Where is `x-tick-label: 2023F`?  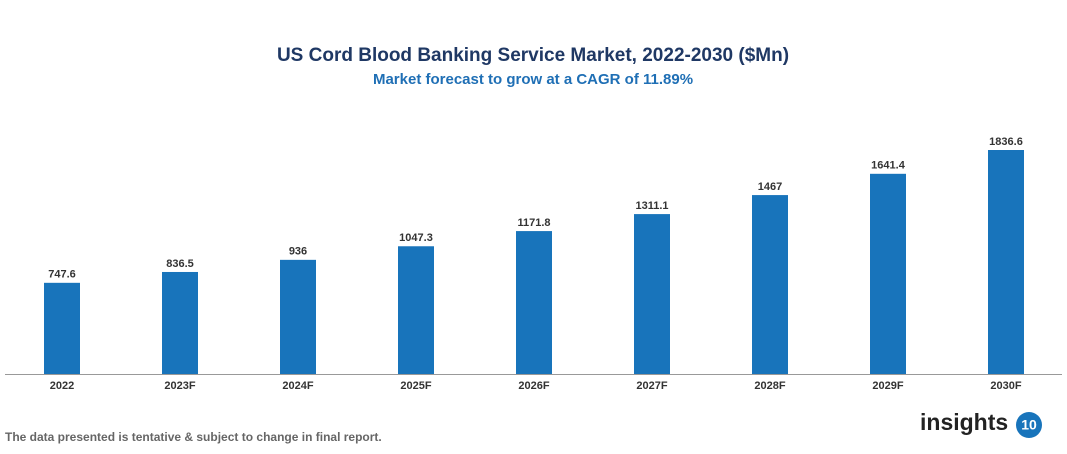 x-tick-label: 2023F is located at coordinates (179, 386).